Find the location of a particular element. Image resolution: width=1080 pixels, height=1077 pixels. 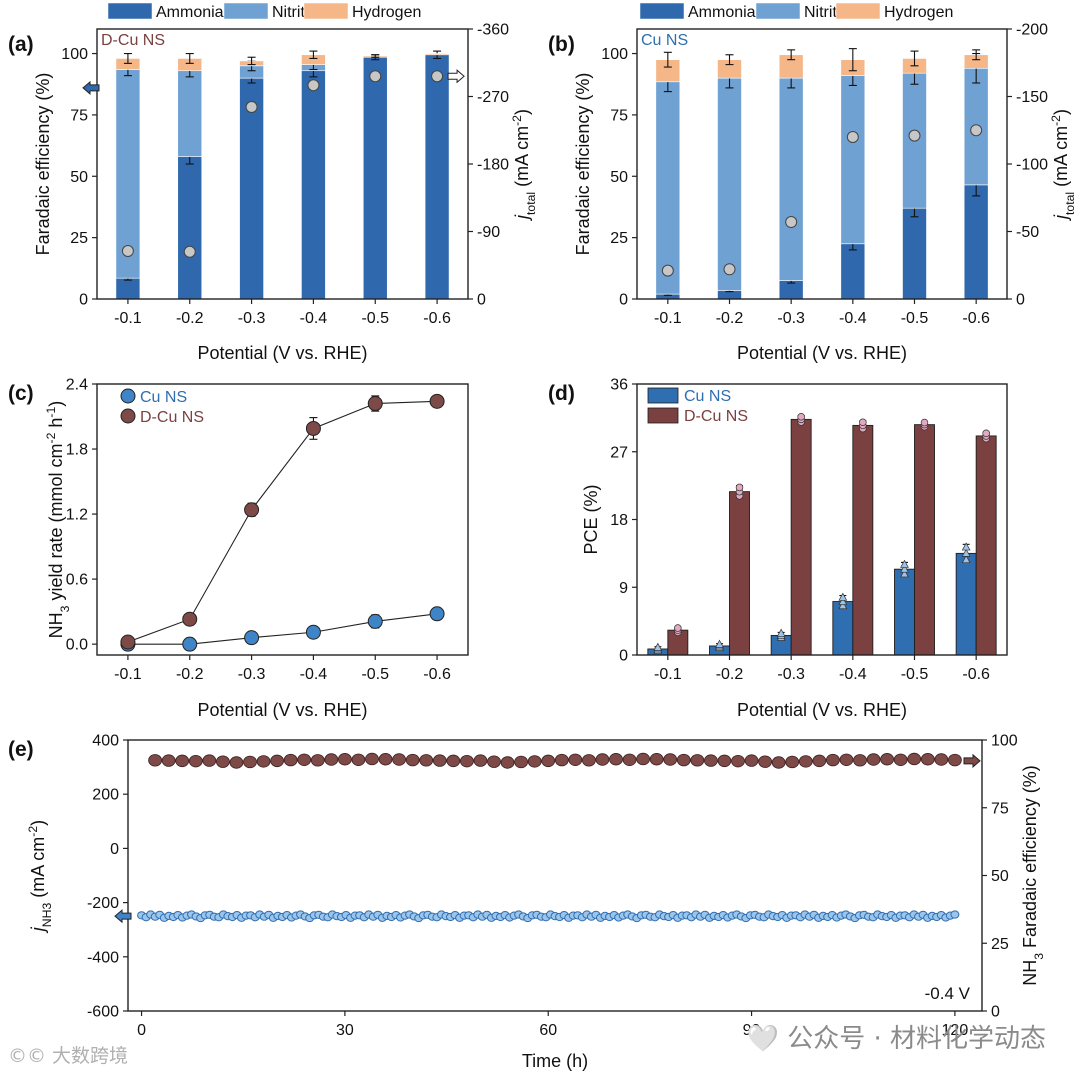

watermark-wechat: 🤍 公众号 · 材料化学动态 is located at coordinates (896, 1039).